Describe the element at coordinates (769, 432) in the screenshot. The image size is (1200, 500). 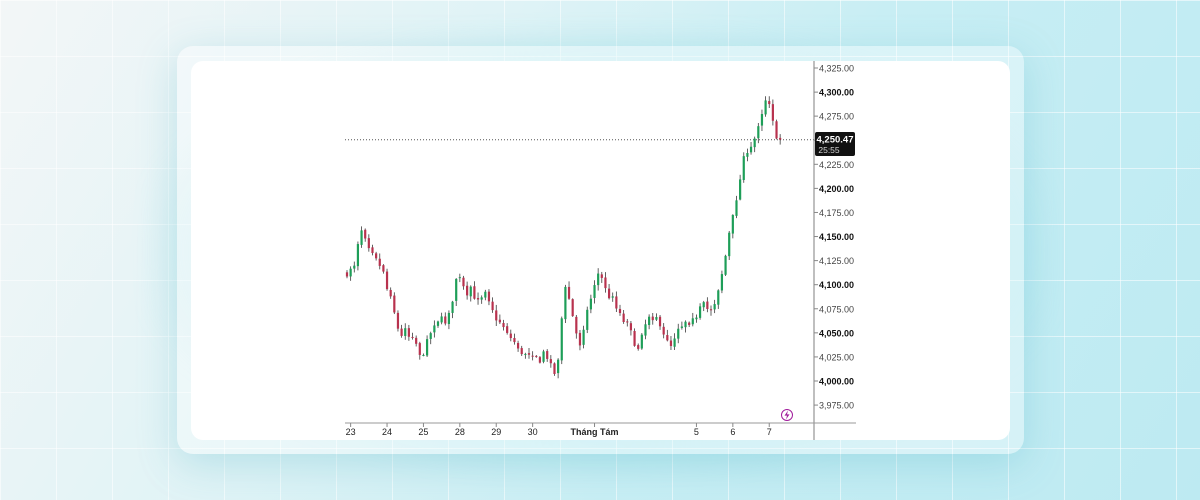
I see `x-tick-label: 7` at that location.